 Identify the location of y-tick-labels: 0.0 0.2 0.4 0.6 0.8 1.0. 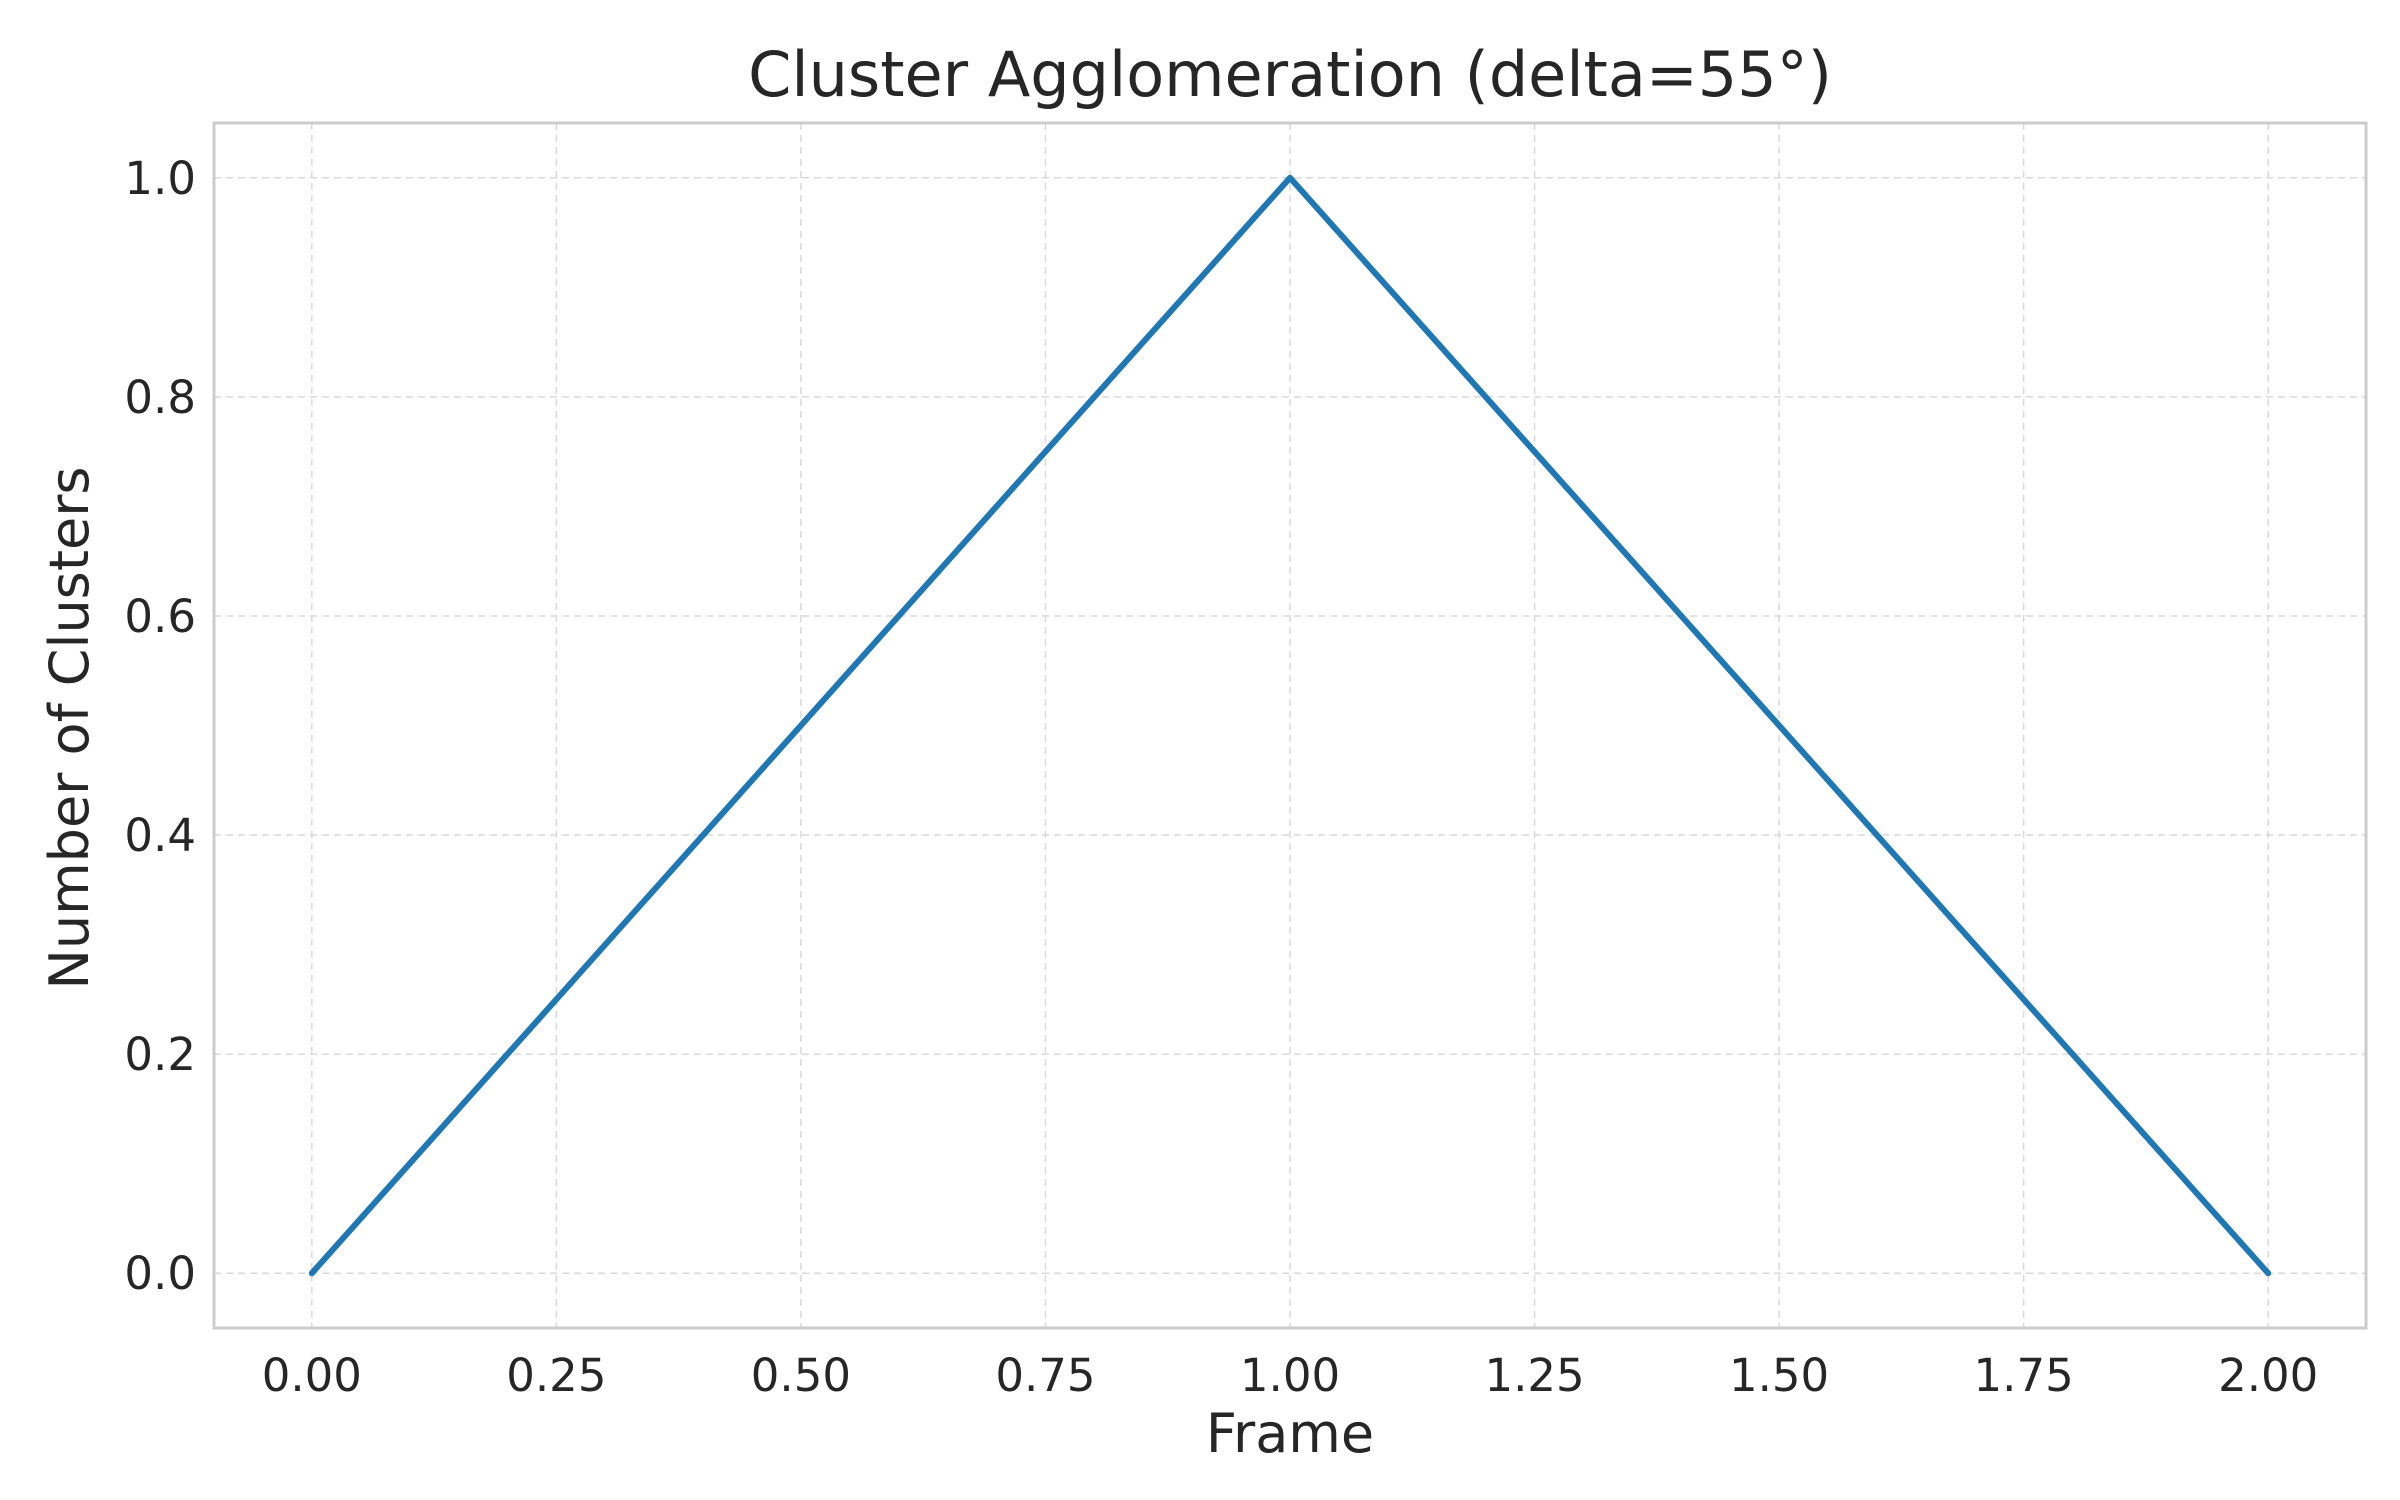
(160, 726).